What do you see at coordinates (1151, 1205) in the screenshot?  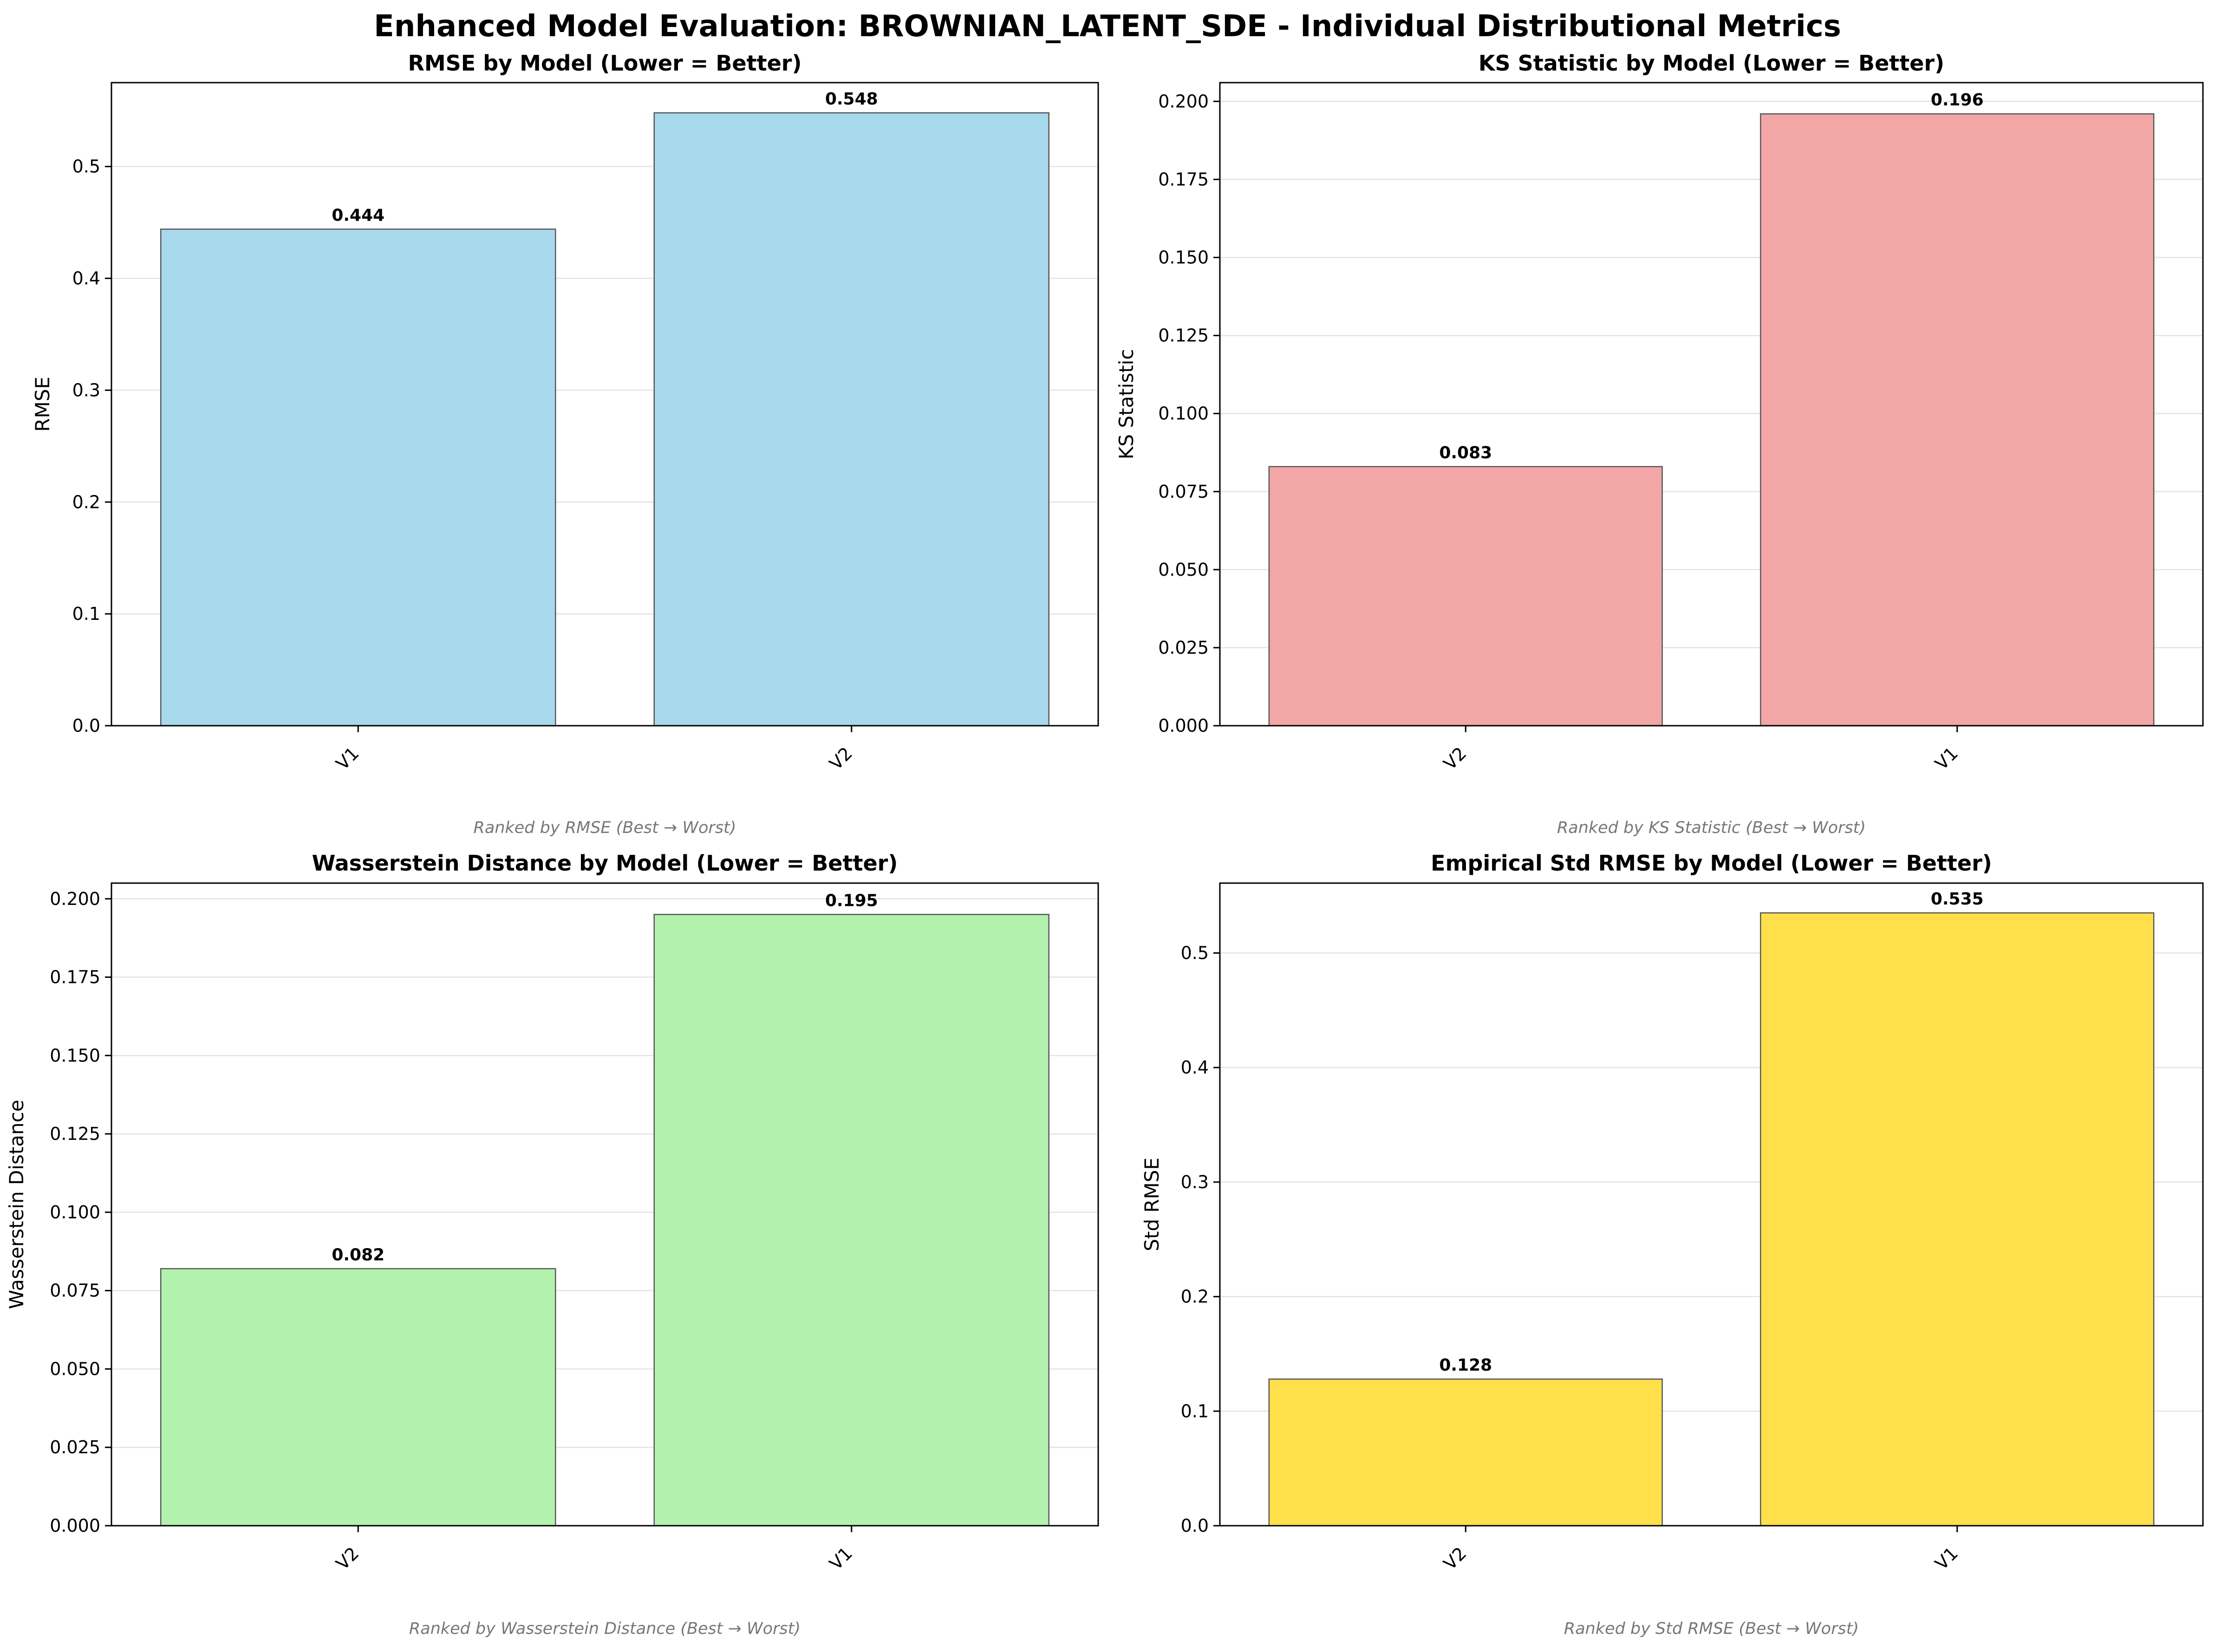 I see `y-axis-label: Std RMSE` at bounding box center [1151, 1205].